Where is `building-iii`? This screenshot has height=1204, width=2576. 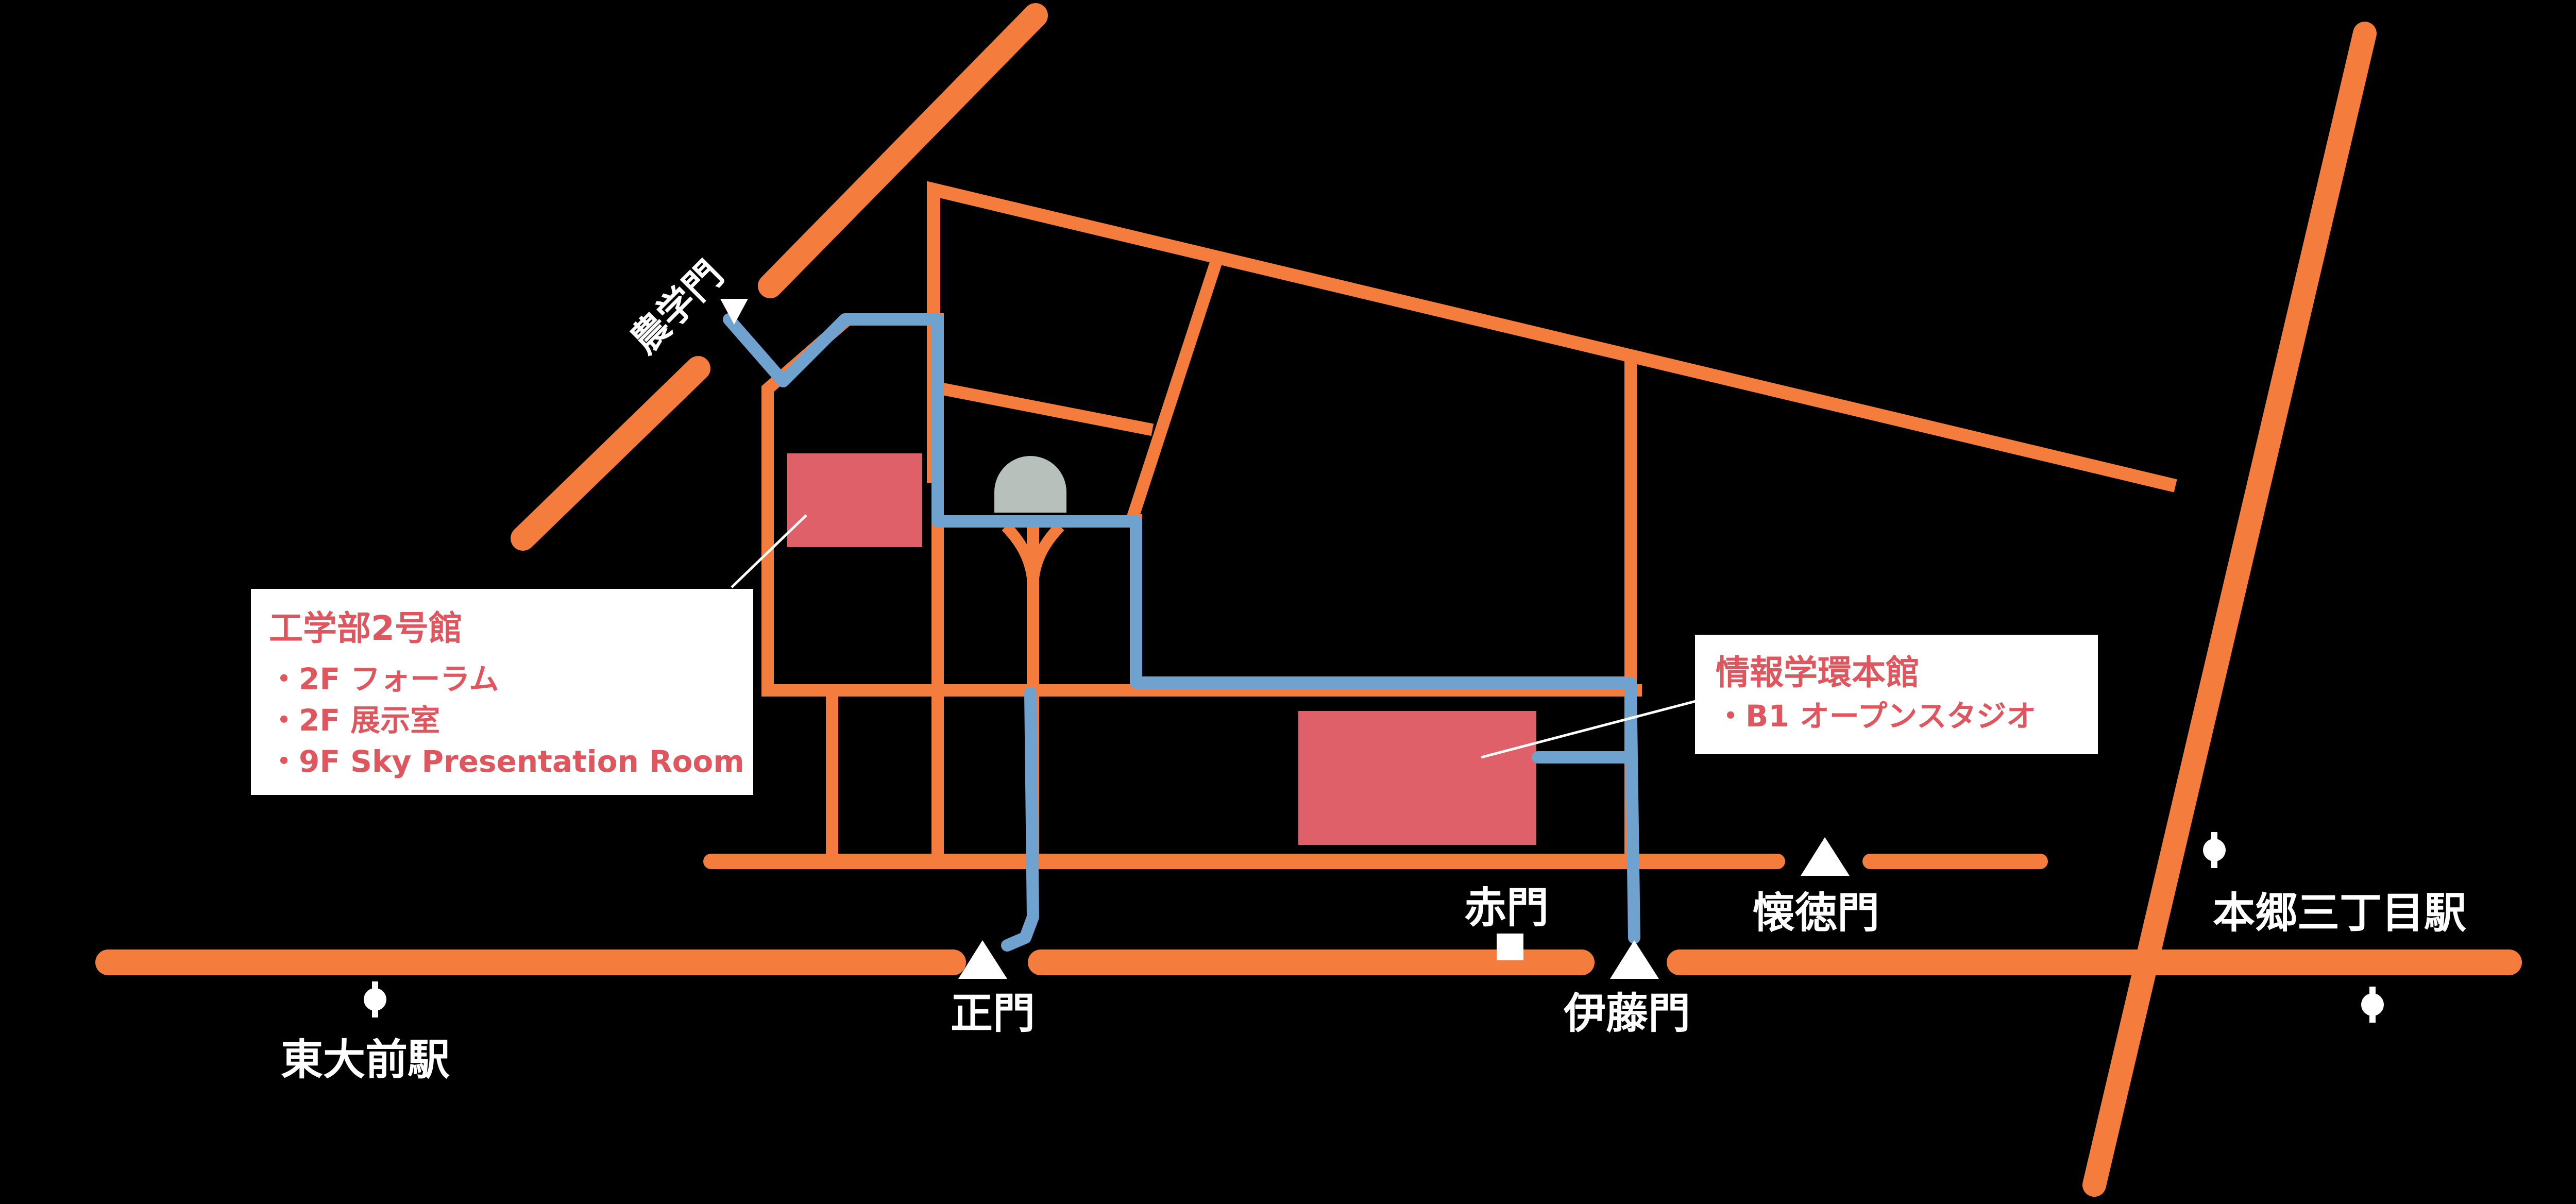 building-iii is located at coordinates (1417, 778).